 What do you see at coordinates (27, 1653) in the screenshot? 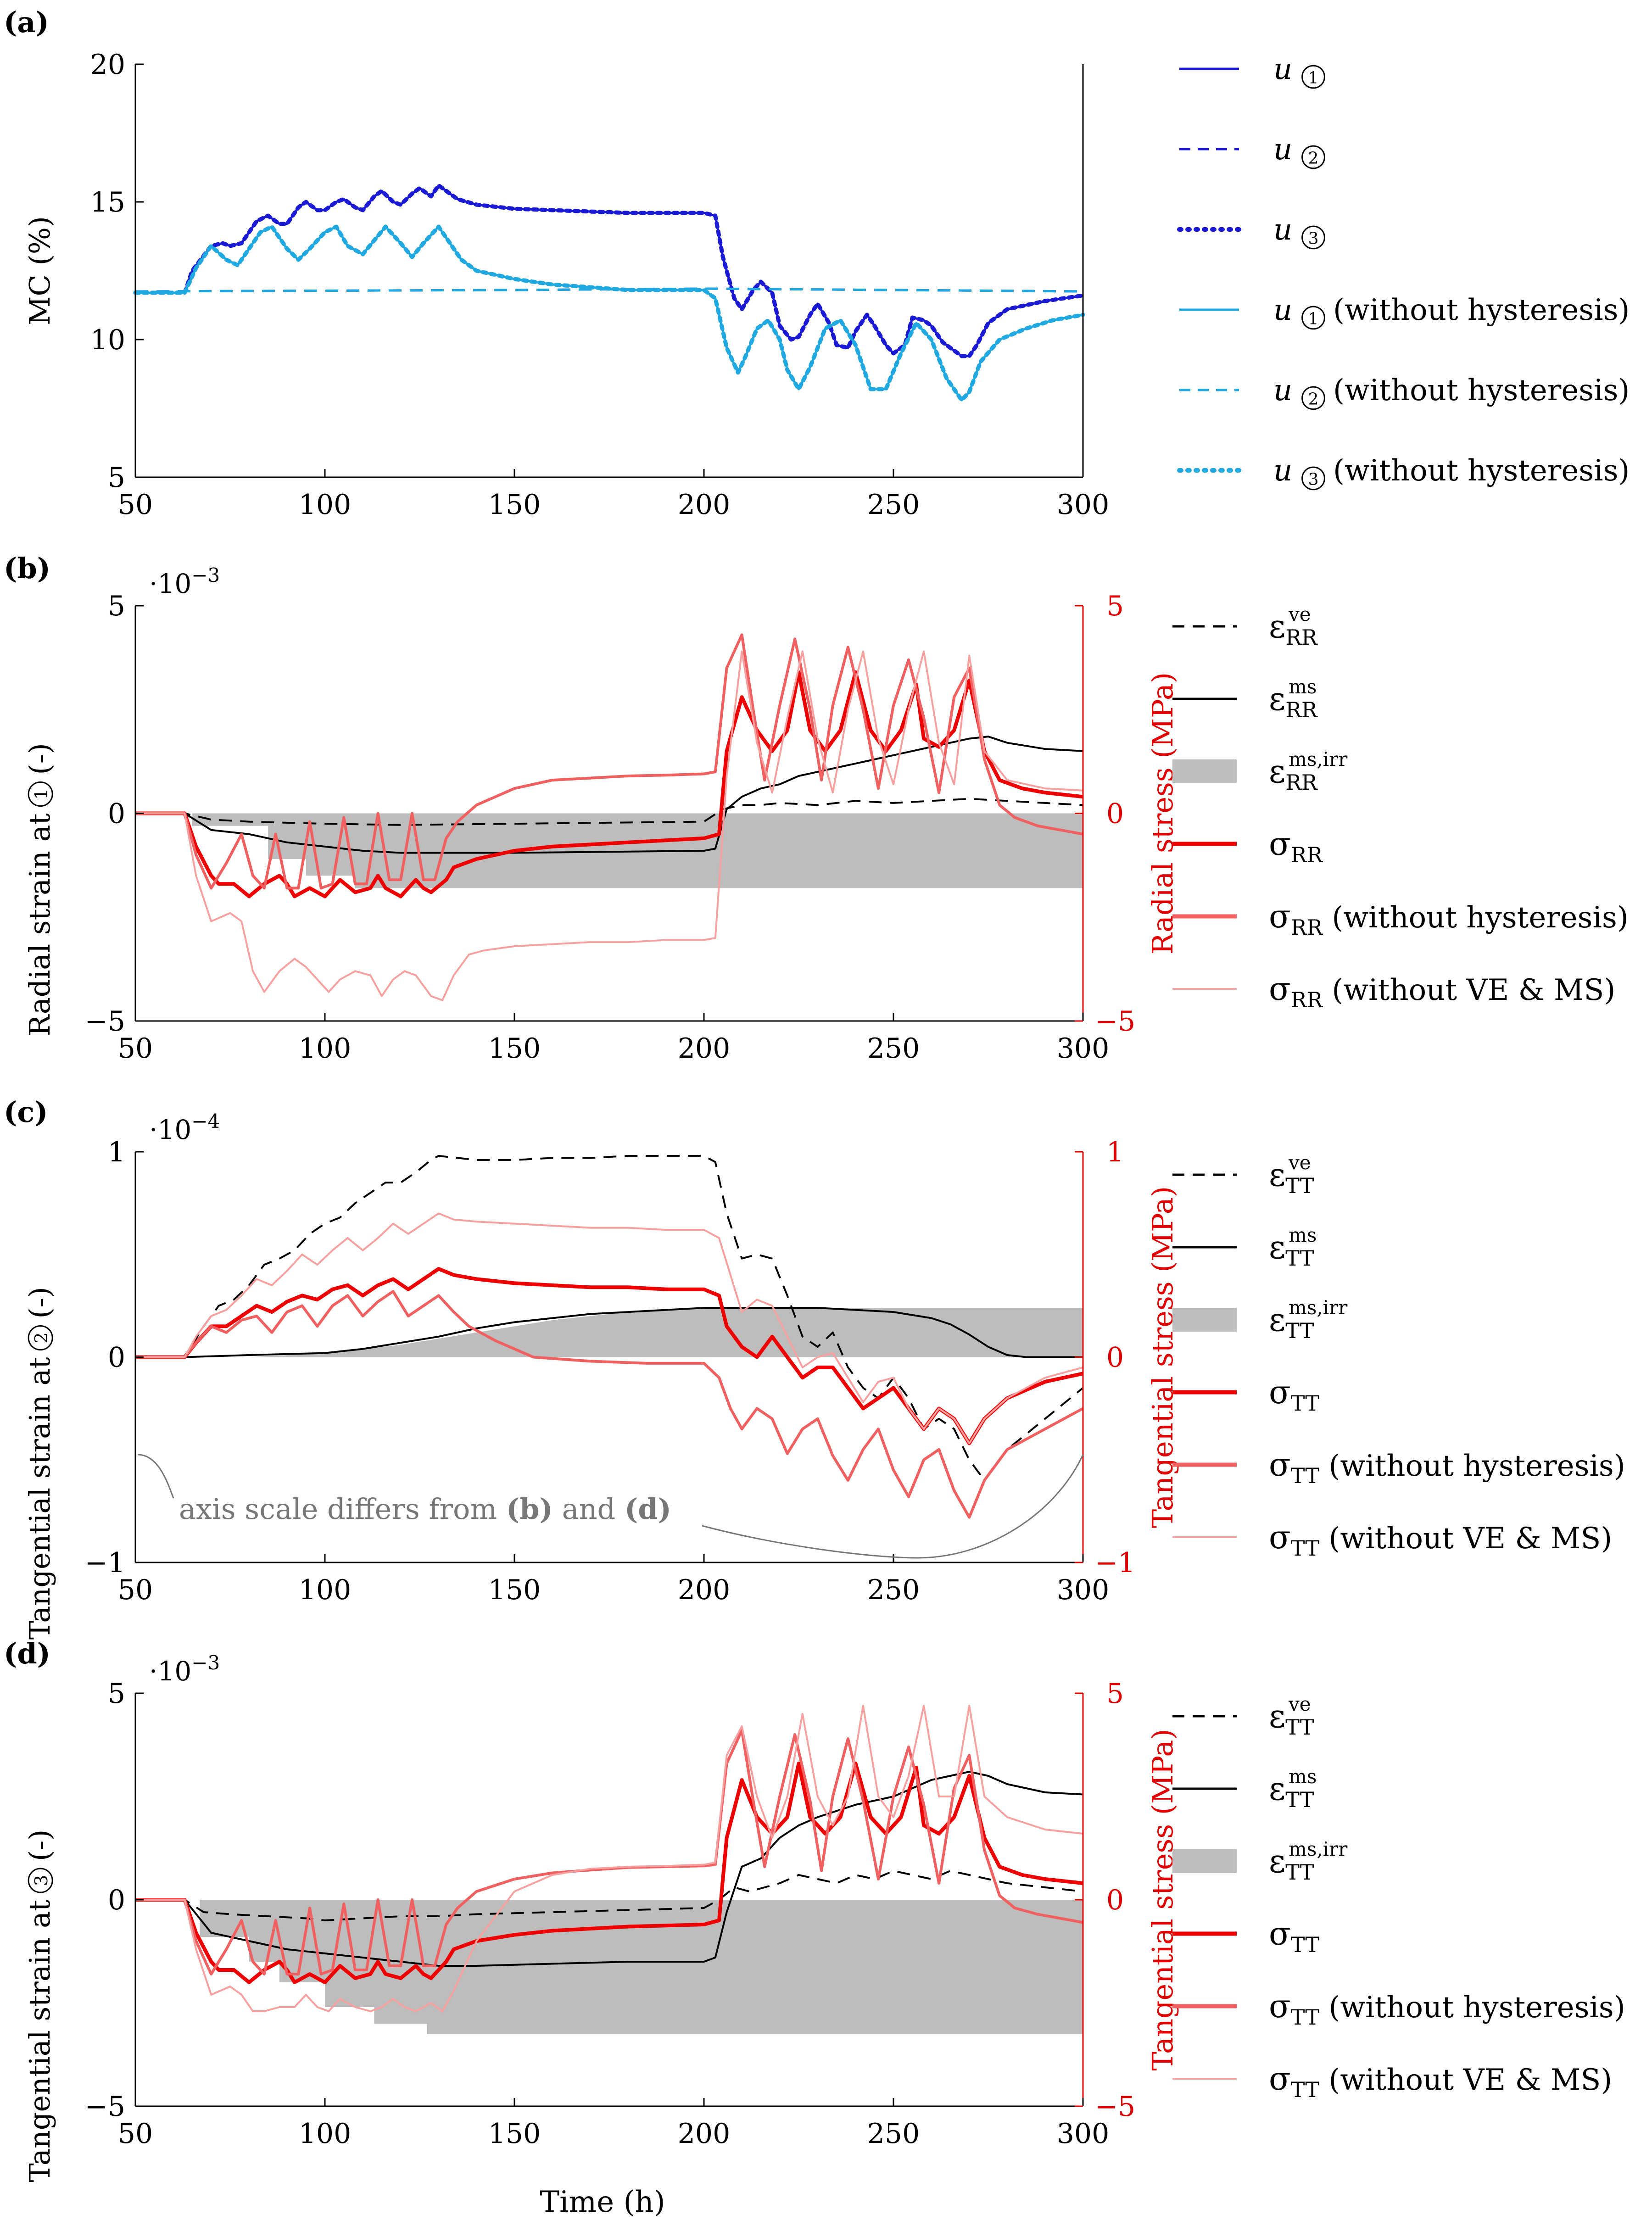
I see `panel-label: (d)` at bounding box center [27, 1653].